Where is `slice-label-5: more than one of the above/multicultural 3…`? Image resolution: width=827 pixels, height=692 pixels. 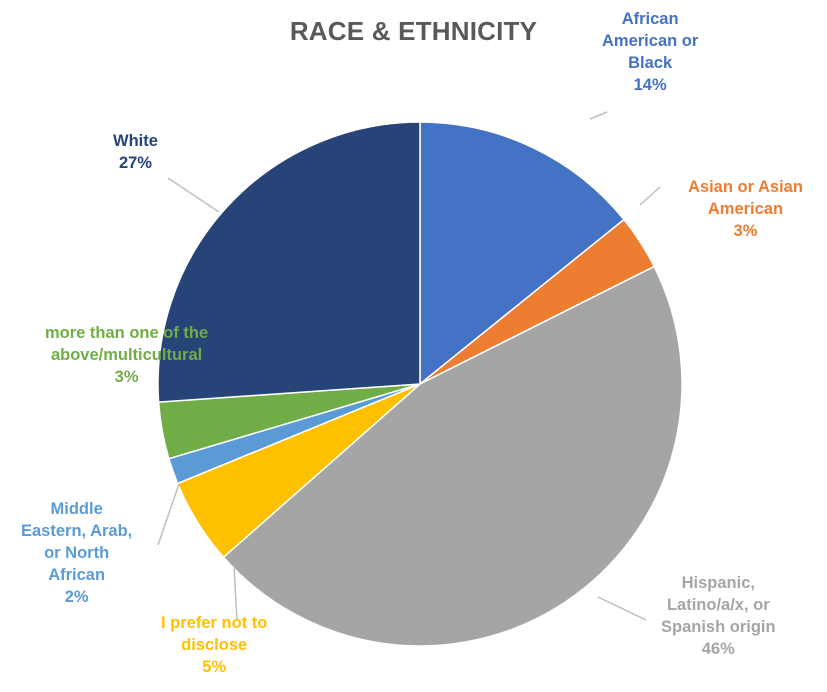
slice-label-5: more than one of the above/multicultural 3… is located at coordinates (126, 355).